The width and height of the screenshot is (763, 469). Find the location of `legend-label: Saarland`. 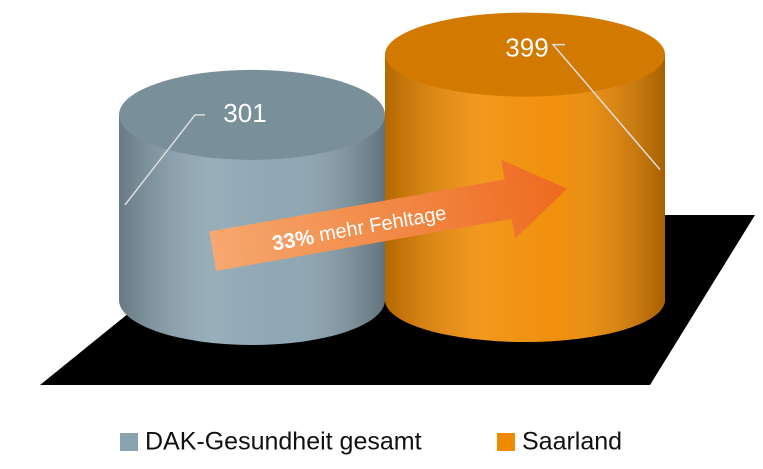

legend-label: Saarland is located at coordinates (572, 442).